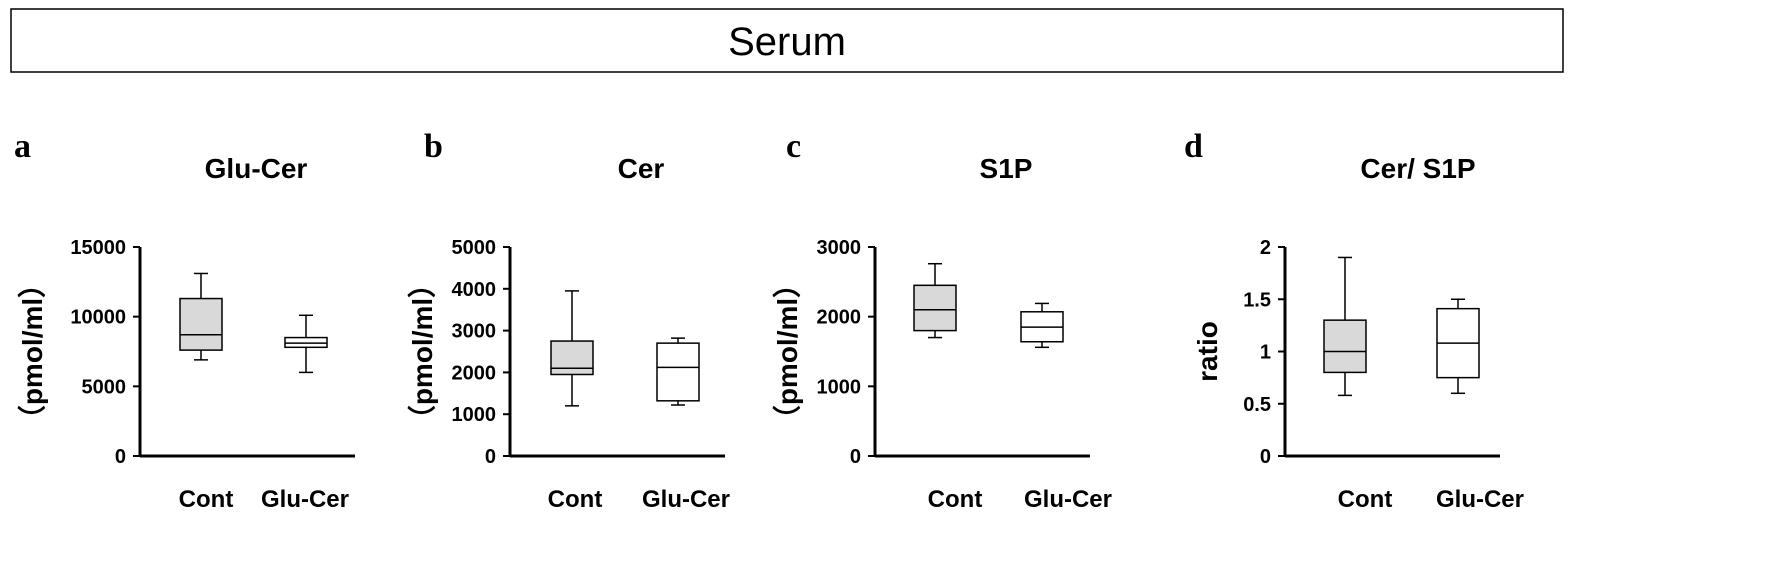 Image resolution: width=1772 pixels, height=581 pixels. Describe the element at coordinates (793, 146) in the screenshot. I see `panel-letter: c` at that location.